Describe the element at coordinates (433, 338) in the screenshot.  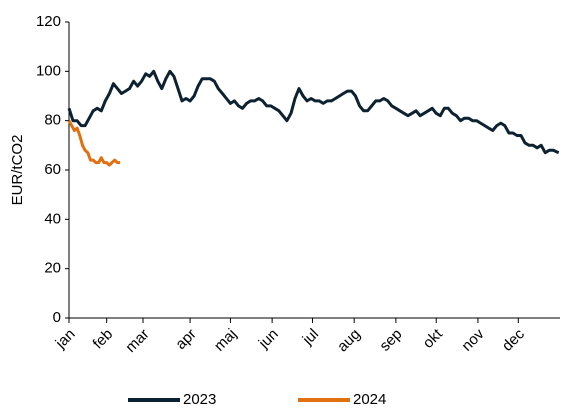
I see `x-tick-label: okt` at that location.